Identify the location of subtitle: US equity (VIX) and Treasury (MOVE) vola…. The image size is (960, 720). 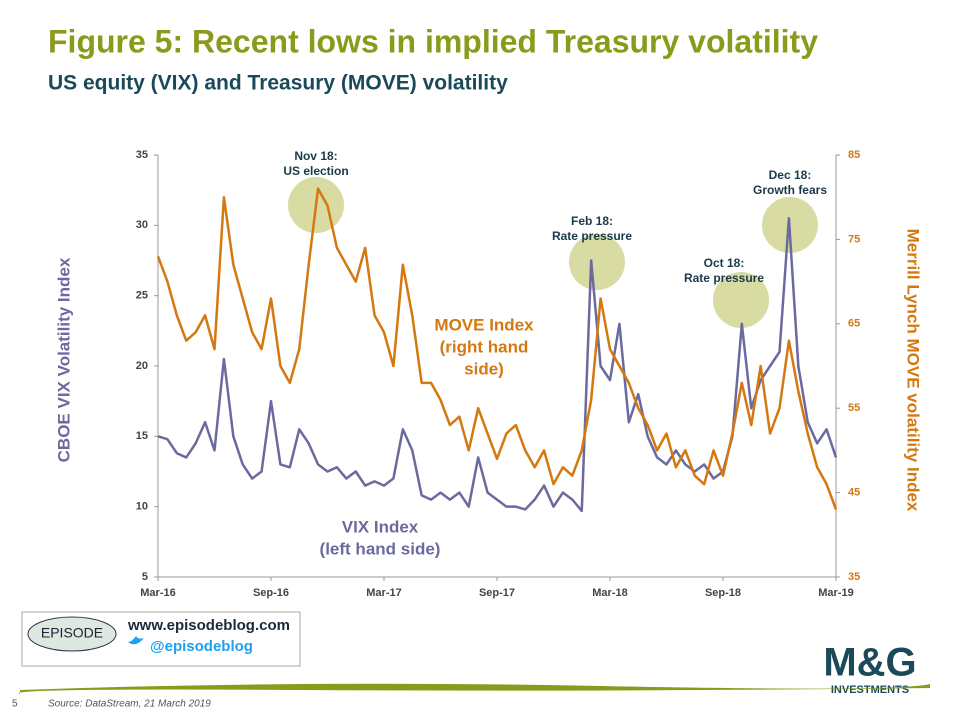
(278, 83).